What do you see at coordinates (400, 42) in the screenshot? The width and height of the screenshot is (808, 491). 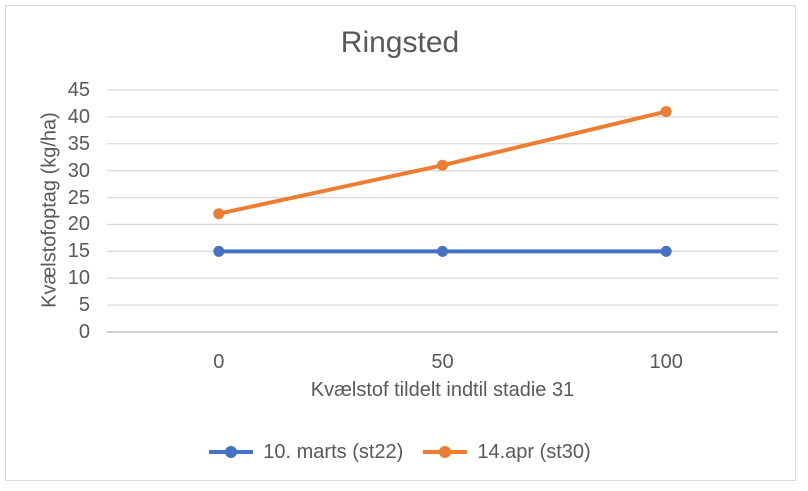 I see `chart-title: Ringsted` at bounding box center [400, 42].